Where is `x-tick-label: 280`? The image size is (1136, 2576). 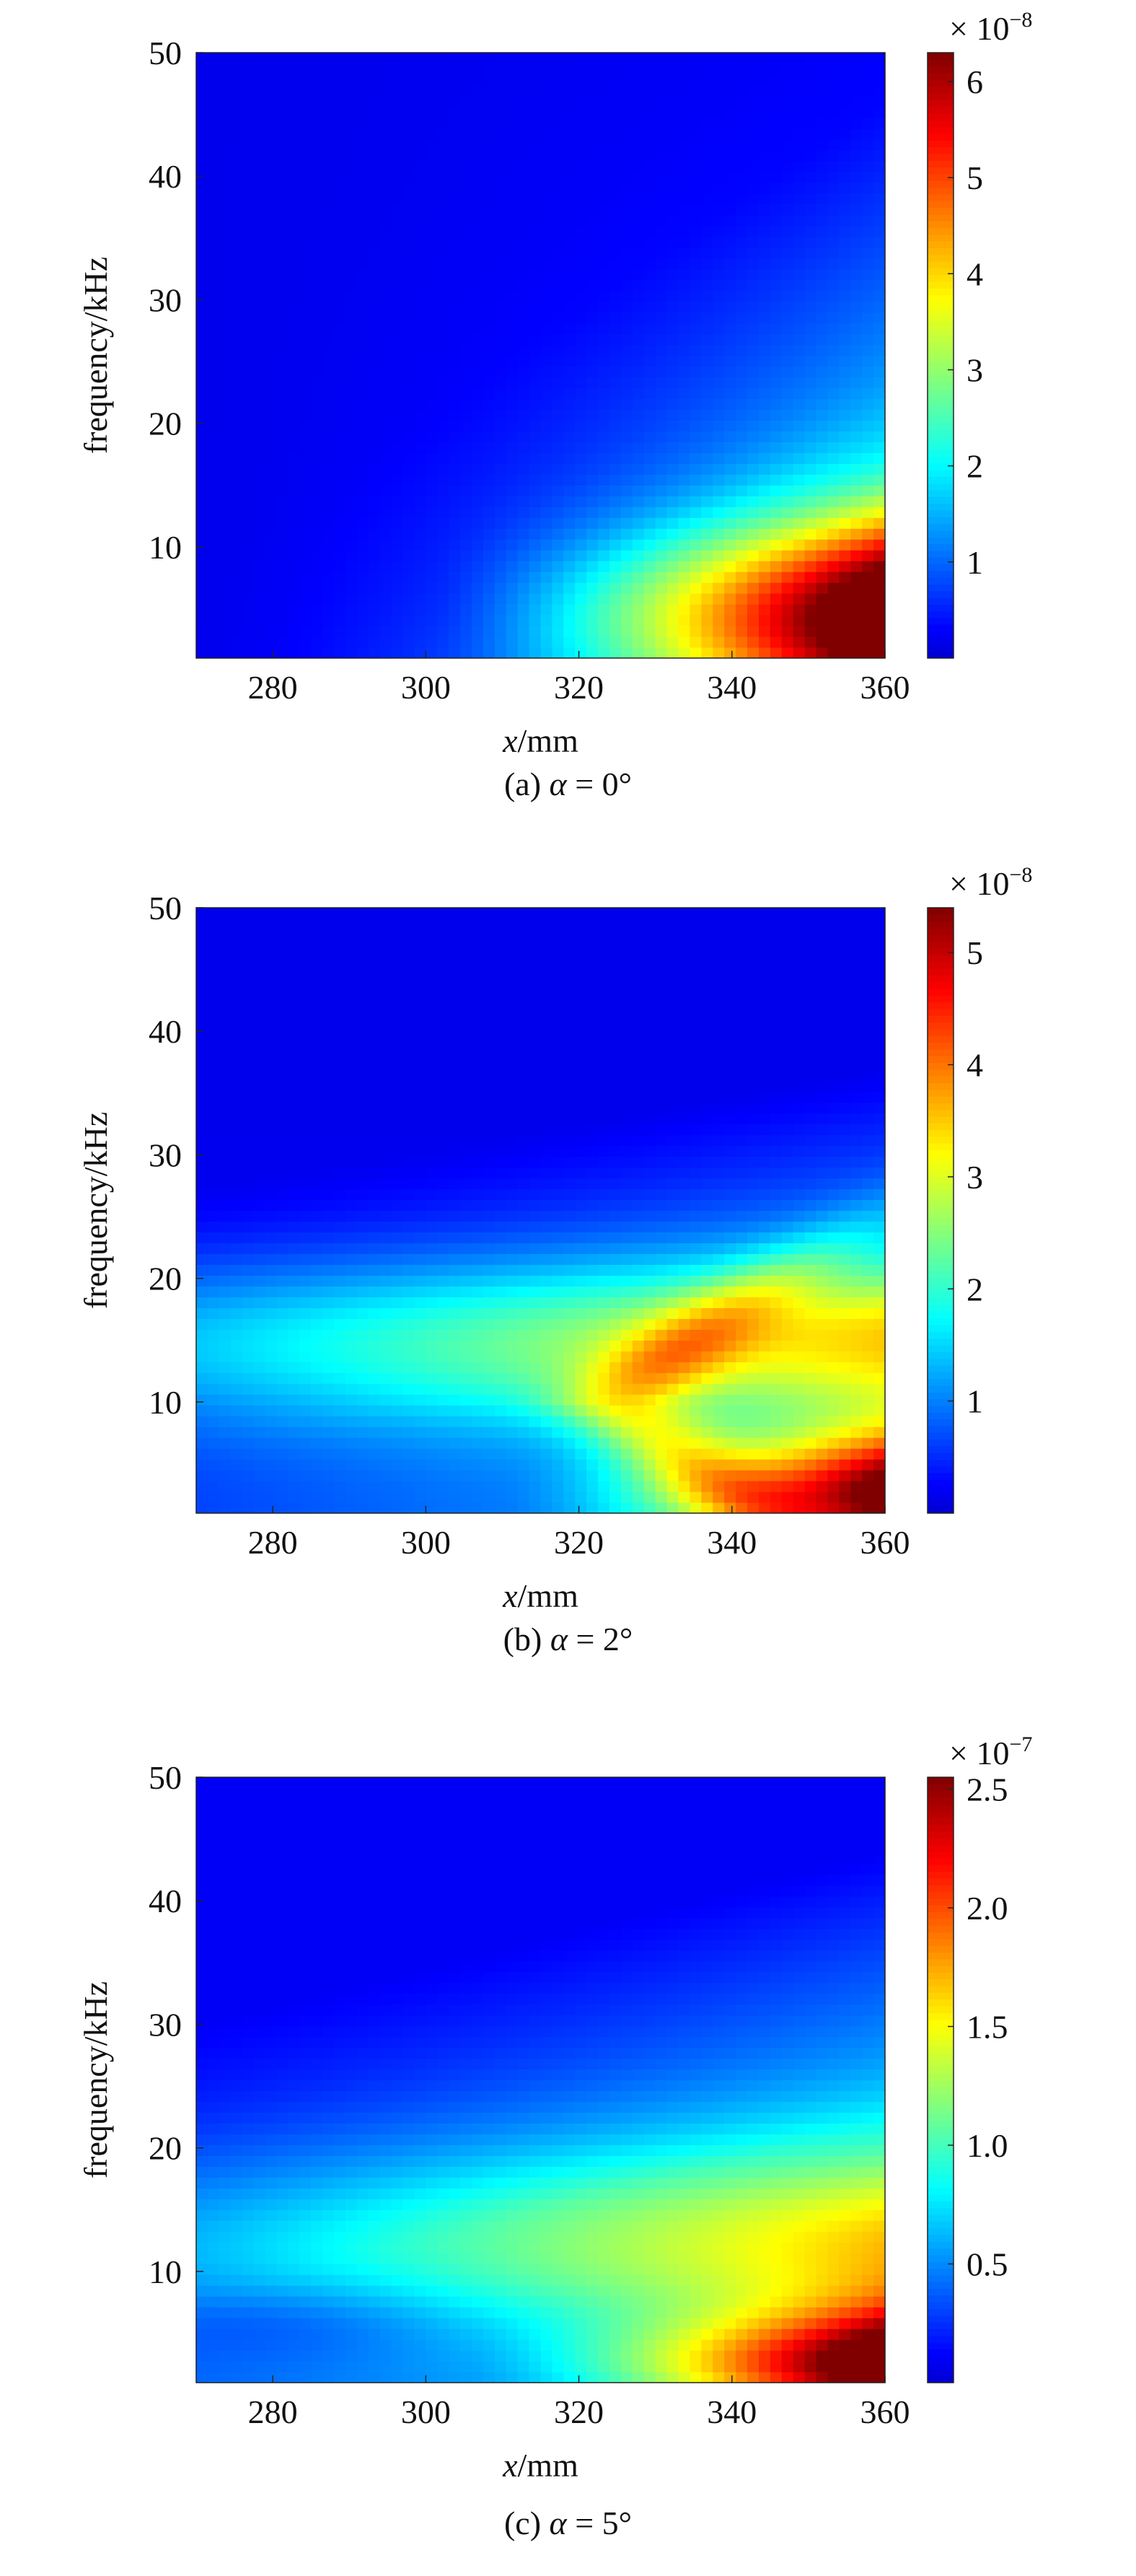 x-tick-label: 280 is located at coordinates (273, 687).